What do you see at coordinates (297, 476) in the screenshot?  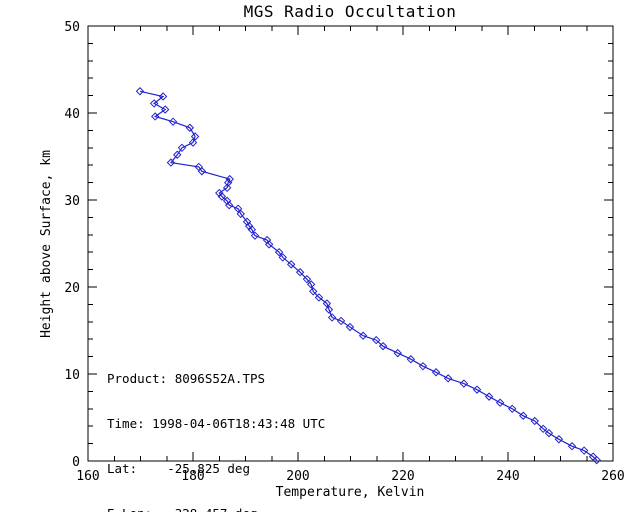 I see `x-tick-label: 200` at bounding box center [297, 476].